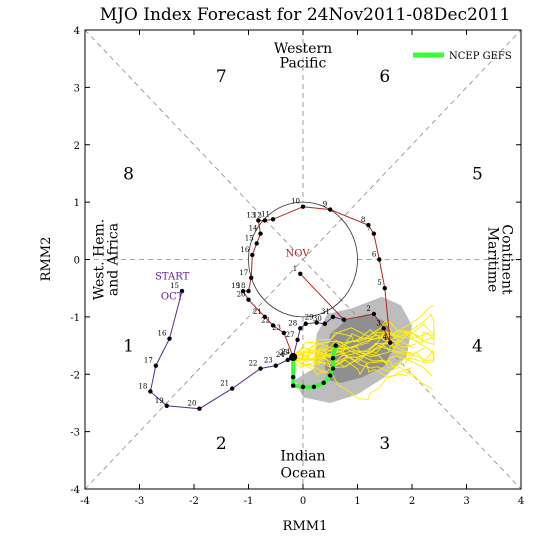 This screenshot has width=547, height=547. I want to click on point-label: 20, so click(192, 404).